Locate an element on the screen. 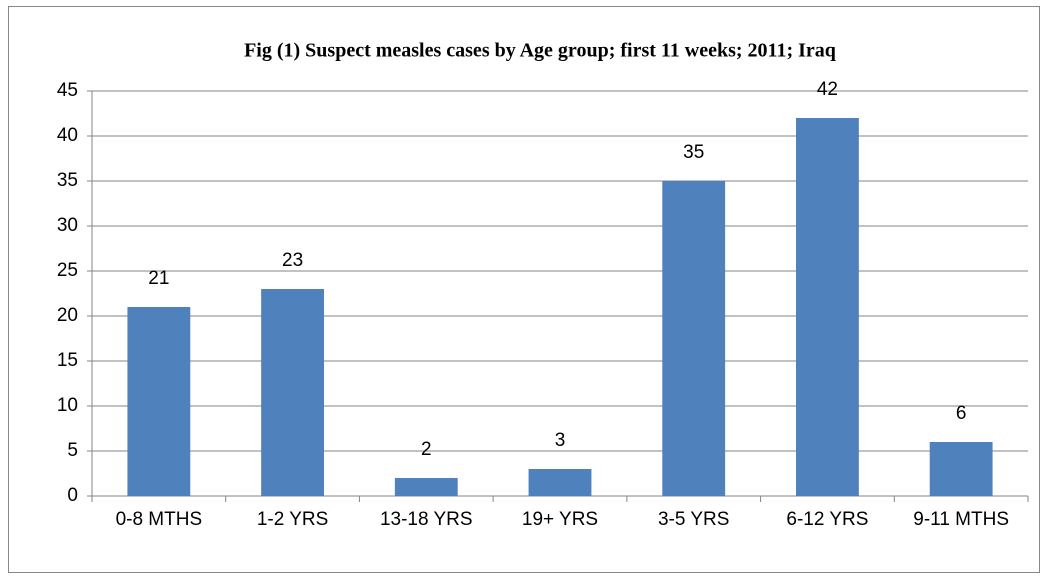 Image resolution: width=1046 pixels, height=579 pixels. x-tick-label: 0-8 MTHS is located at coordinates (159, 519).